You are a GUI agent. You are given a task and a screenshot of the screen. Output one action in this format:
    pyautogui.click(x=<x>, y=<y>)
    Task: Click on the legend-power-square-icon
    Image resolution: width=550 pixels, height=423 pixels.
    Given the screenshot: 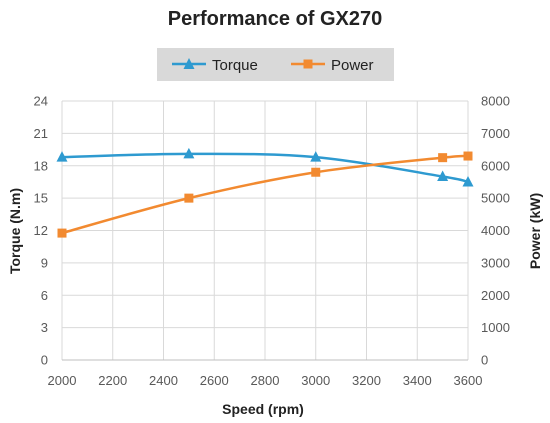 What is the action you would take?
    pyautogui.click(x=308, y=64)
    